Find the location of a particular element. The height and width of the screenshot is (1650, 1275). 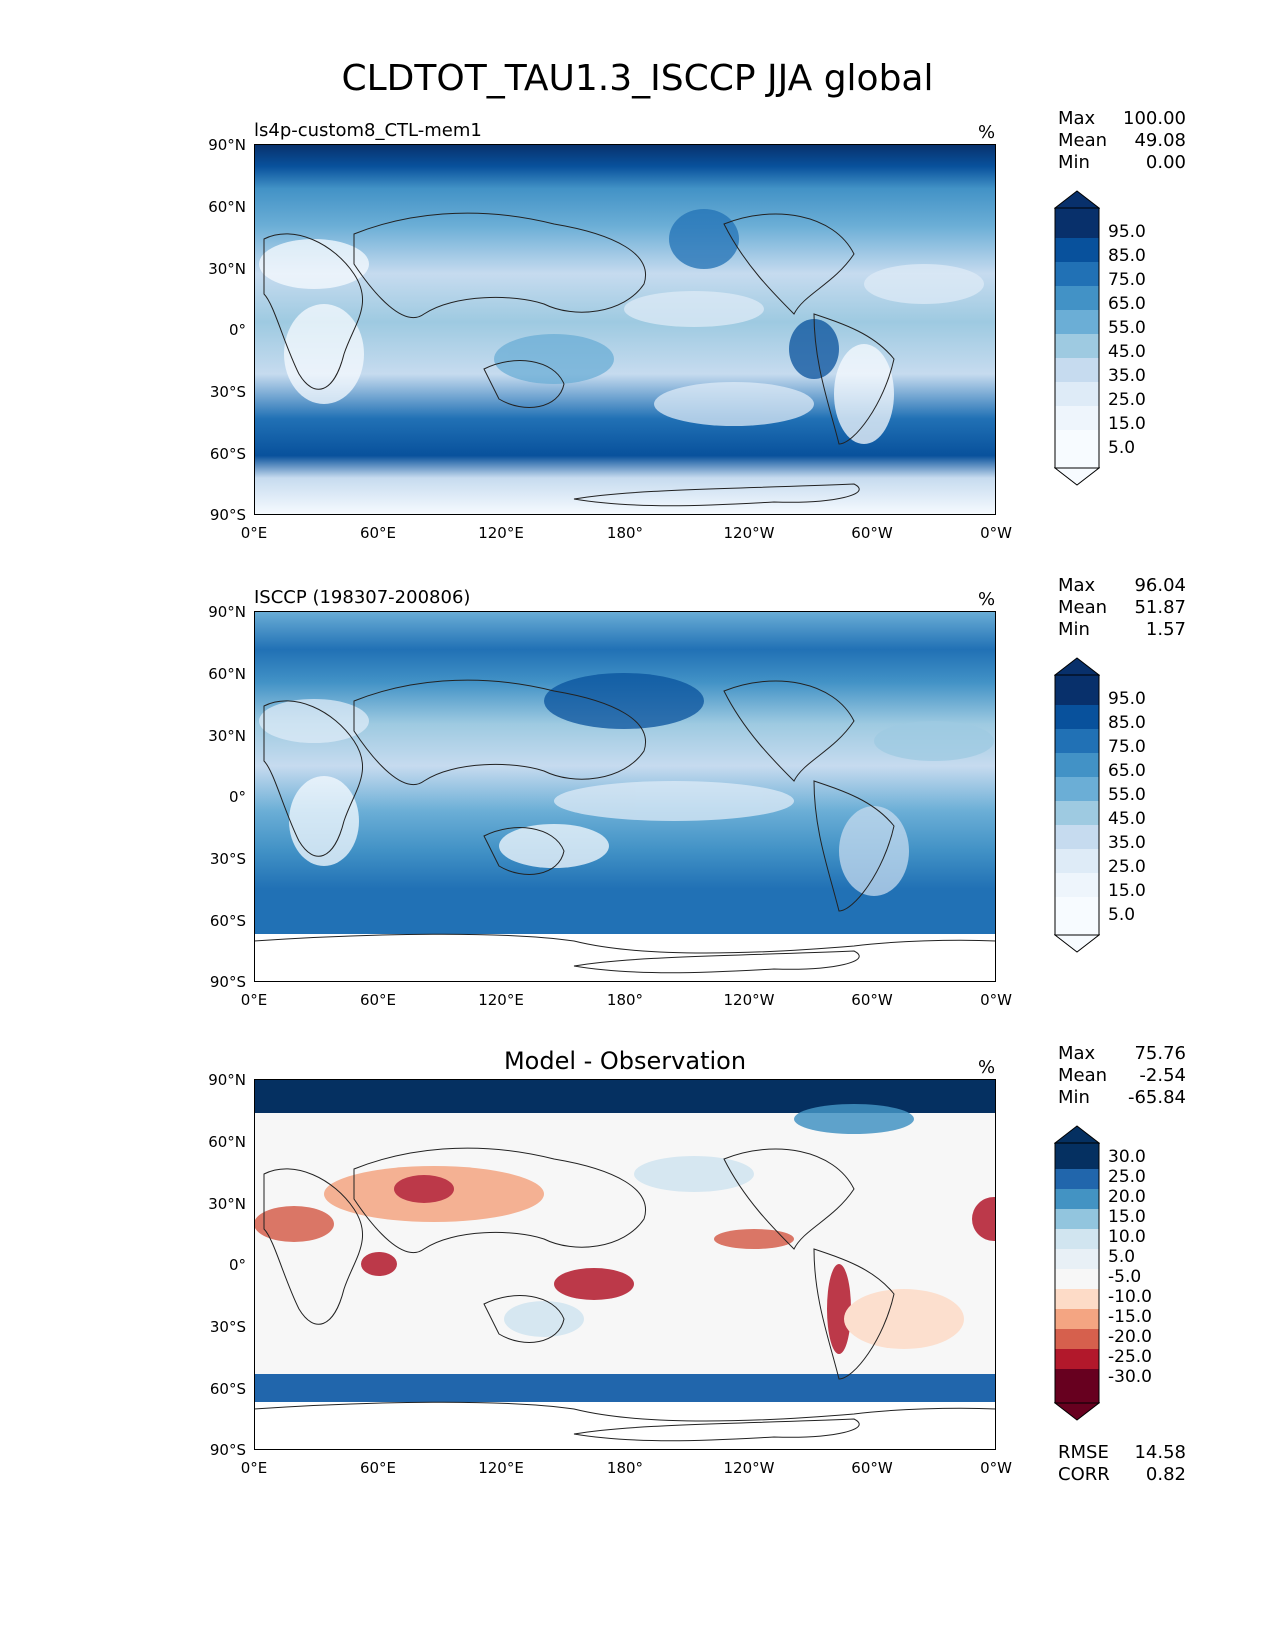

panel-title: Model - Observation is located at coordinates (625, 1061).